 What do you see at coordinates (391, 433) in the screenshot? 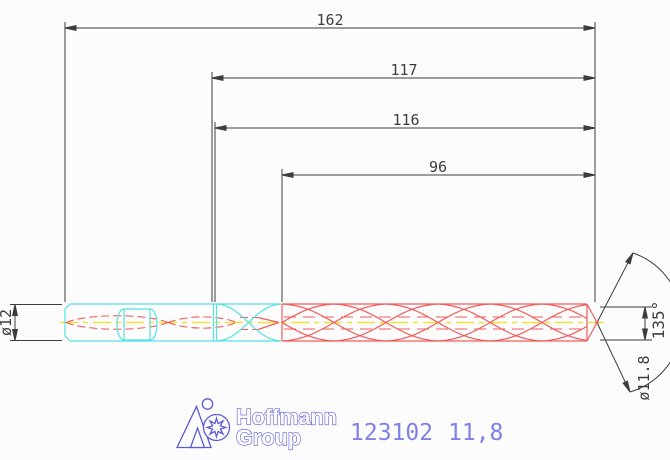
I see `part-number: 123102` at bounding box center [391, 433].